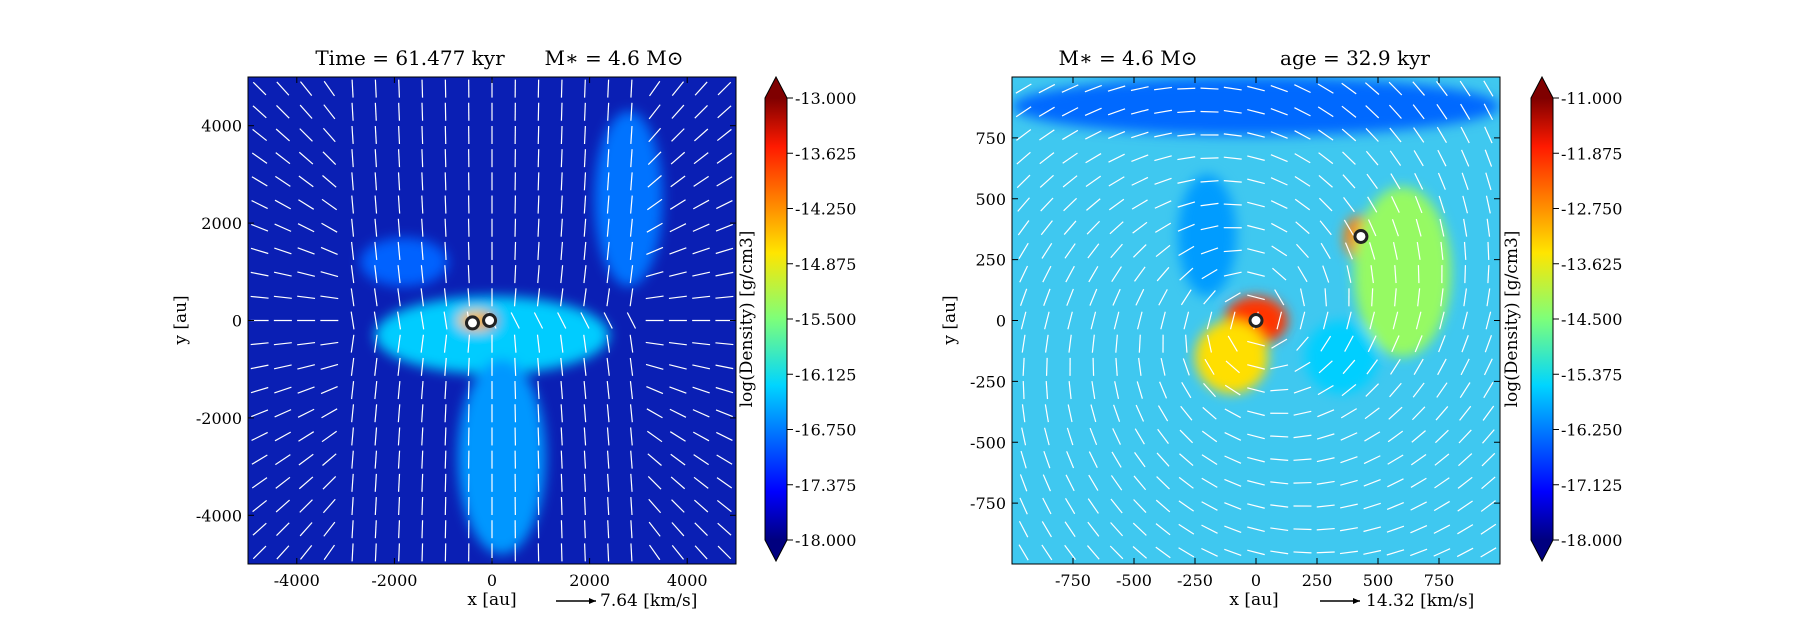 The width and height of the screenshot is (1800, 630). Describe the element at coordinates (1512, 319) in the screenshot. I see `right-colorbar-label: log(Density) [g/cm3]` at that location.